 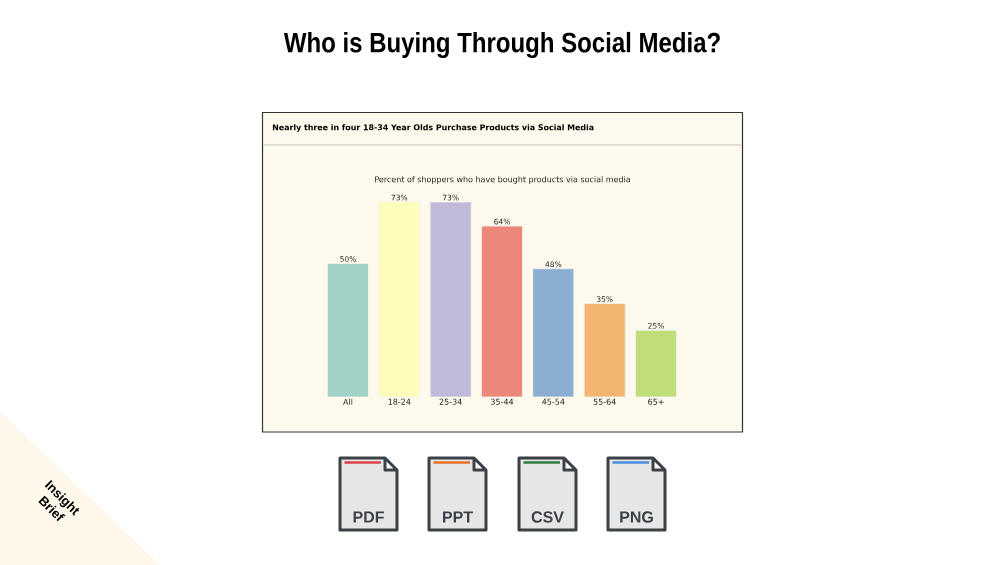 What do you see at coordinates (458, 517) in the screenshot?
I see `text: PPT` at bounding box center [458, 517].